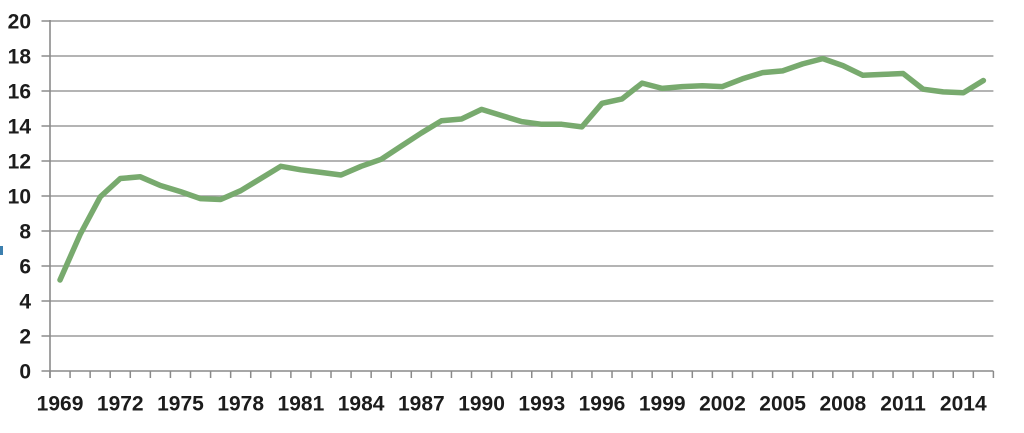  Describe the element at coordinates (180, 403) in the screenshot. I see `x-axis-label-1975: 1975` at that location.